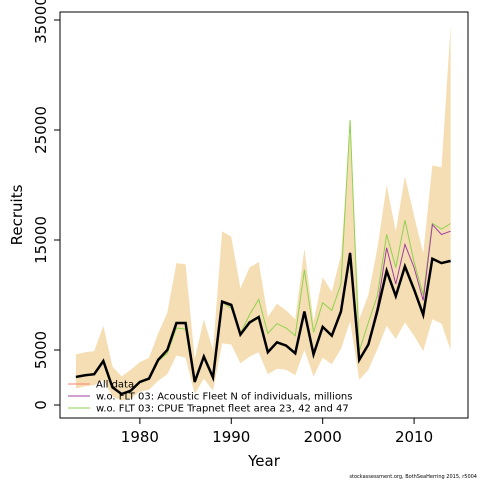 The image size is (480, 484). What do you see at coordinates (41, 22) in the screenshot?
I see `y-tick-label: 35000` at bounding box center [41, 22].